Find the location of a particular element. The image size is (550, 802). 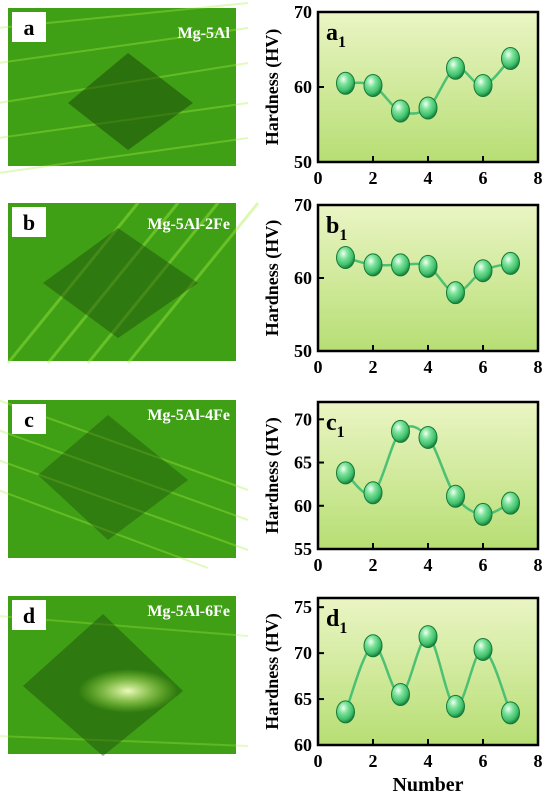

indent-d-glow is located at coordinates (128, 691).